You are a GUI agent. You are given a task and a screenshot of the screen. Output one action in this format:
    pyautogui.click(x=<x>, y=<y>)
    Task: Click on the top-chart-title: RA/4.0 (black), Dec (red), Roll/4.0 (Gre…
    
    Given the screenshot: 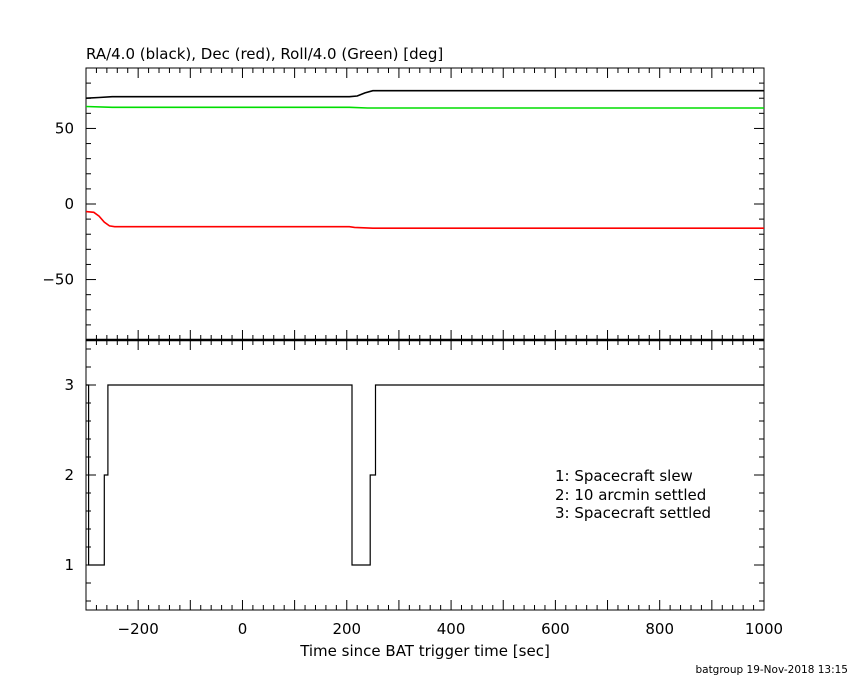 What is the action you would take?
    pyautogui.click(x=264, y=54)
    